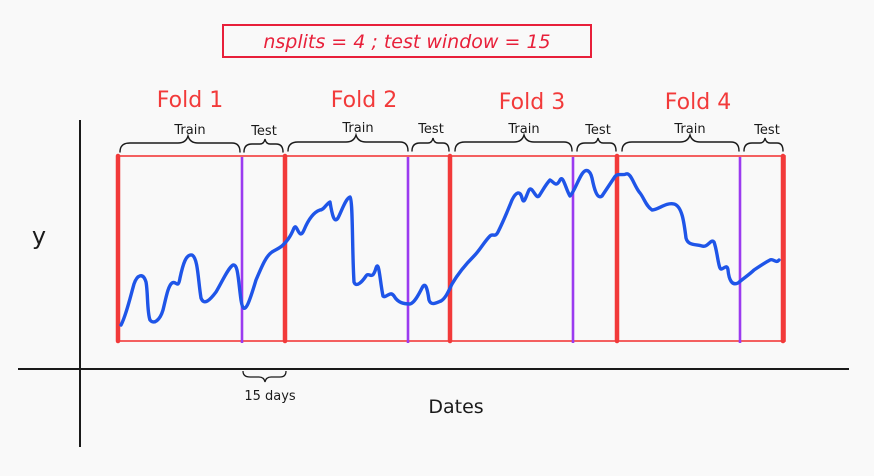 This screenshot has height=476, width=874. I want to click on header-box, so click(407, 41).